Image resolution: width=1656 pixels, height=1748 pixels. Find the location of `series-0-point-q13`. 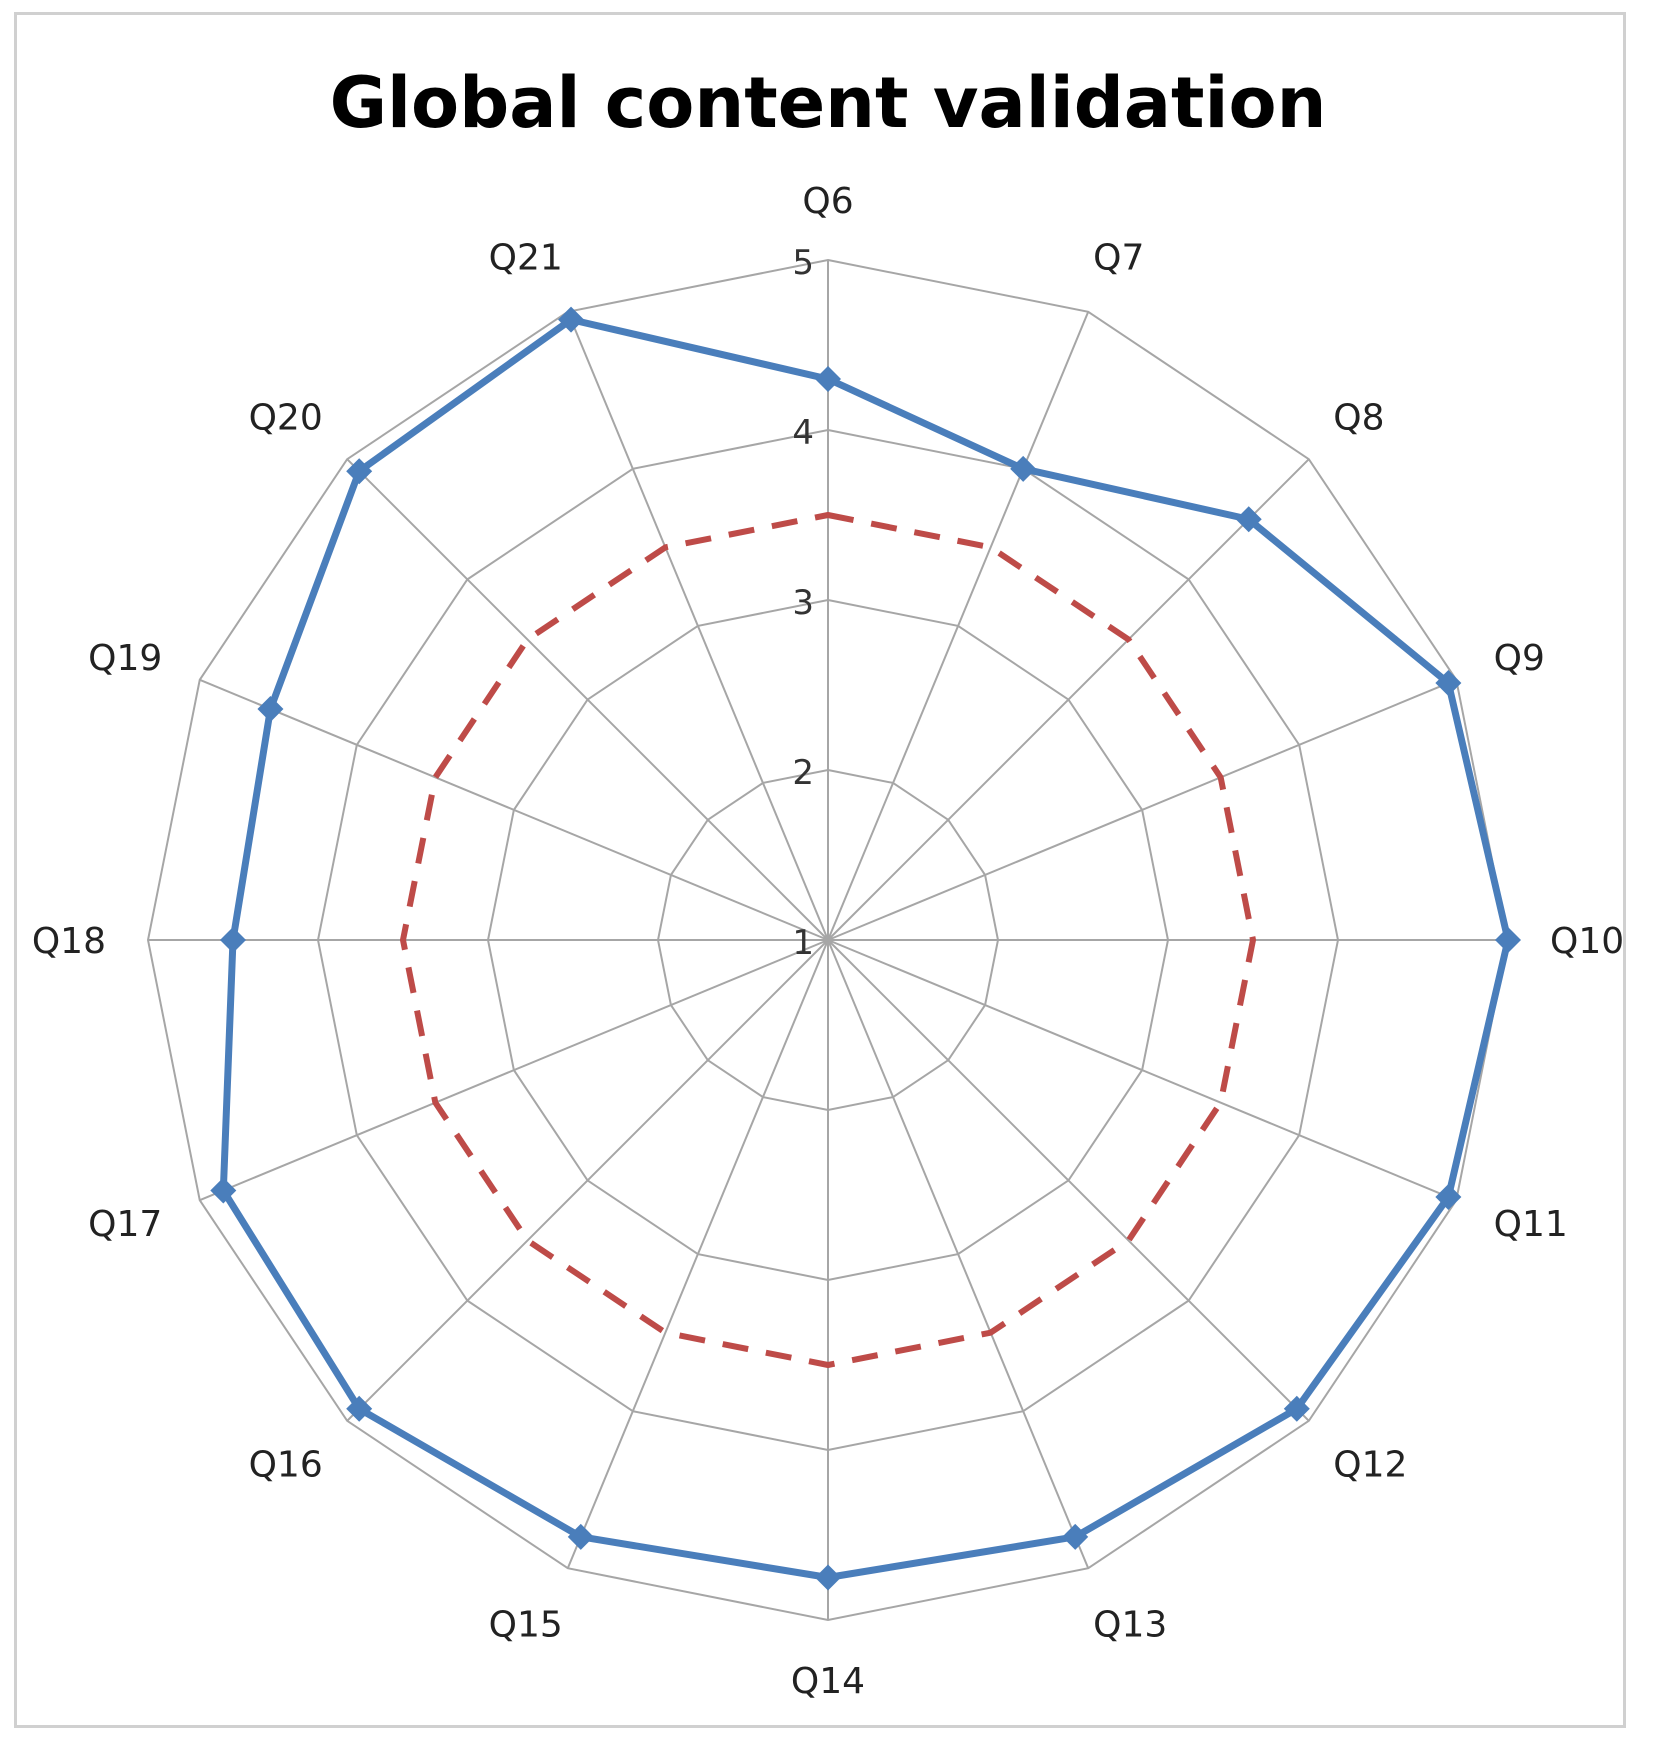

series-0-point-q13 is located at coordinates (1075, 1536).